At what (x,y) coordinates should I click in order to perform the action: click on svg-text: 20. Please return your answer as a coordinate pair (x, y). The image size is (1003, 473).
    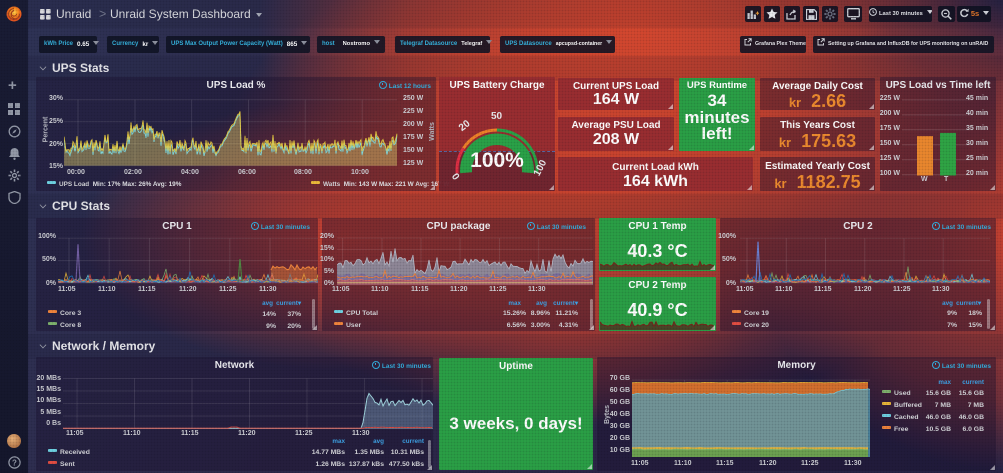
    Looking at the image, I should click on (465, 126).